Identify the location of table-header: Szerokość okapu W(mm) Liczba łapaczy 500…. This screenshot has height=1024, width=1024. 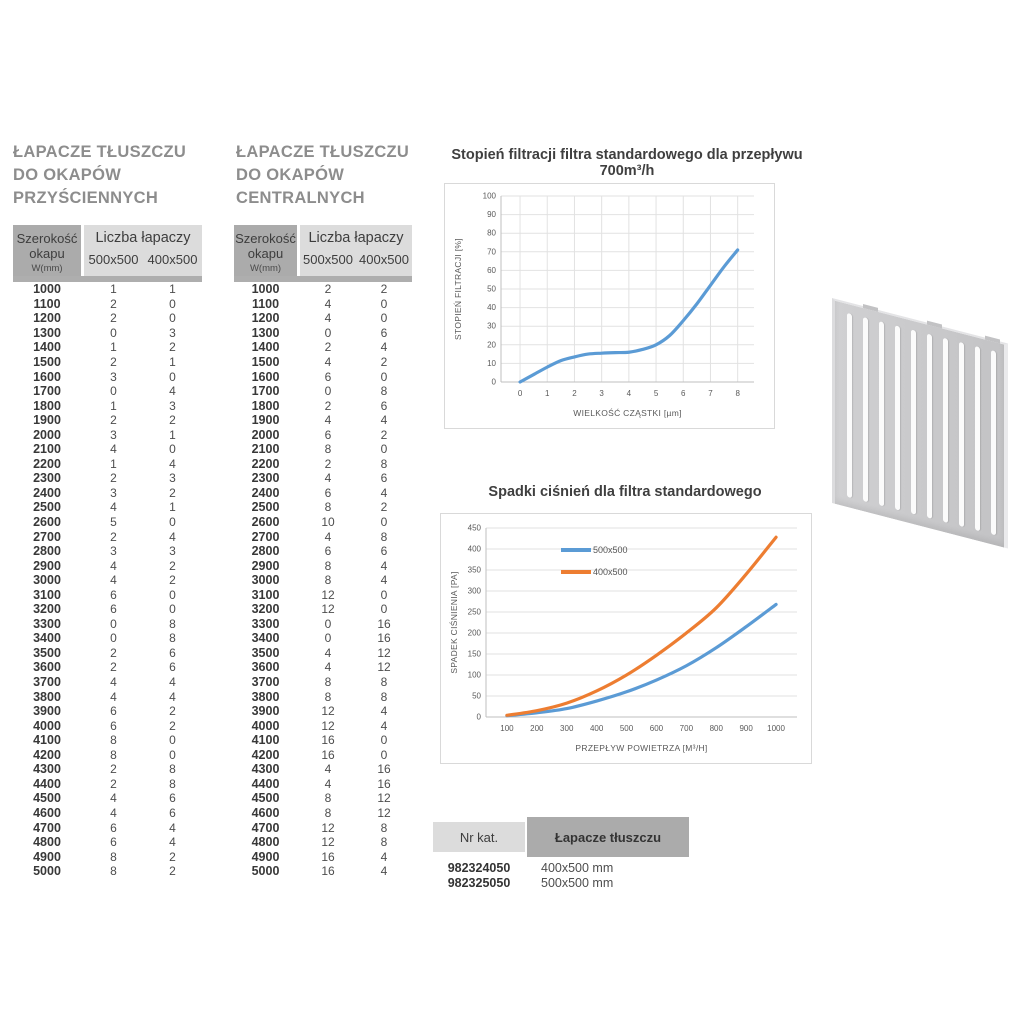
(323, 250).